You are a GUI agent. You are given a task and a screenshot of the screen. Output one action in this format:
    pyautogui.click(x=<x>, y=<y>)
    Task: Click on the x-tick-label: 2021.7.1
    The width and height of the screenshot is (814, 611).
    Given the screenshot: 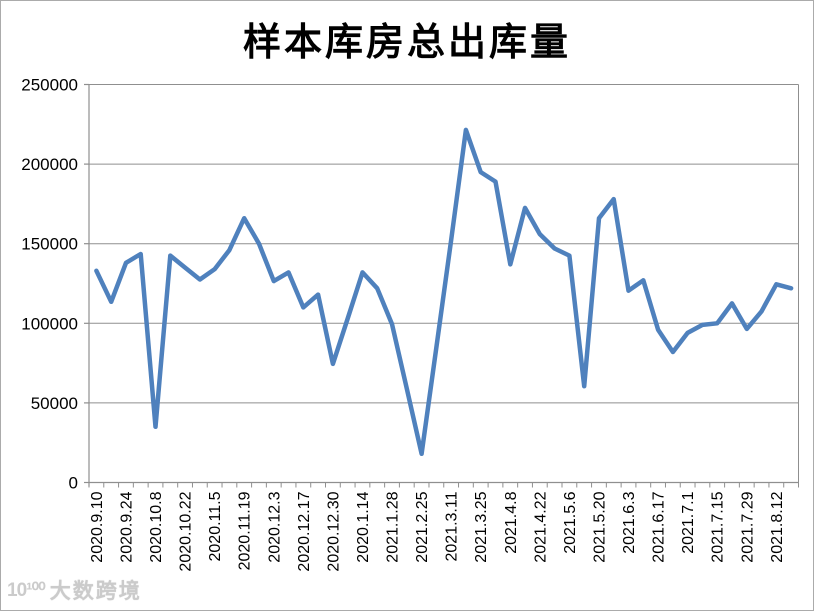 What is the action you would take?
    pyautogui.click(x=688, y=522)
    